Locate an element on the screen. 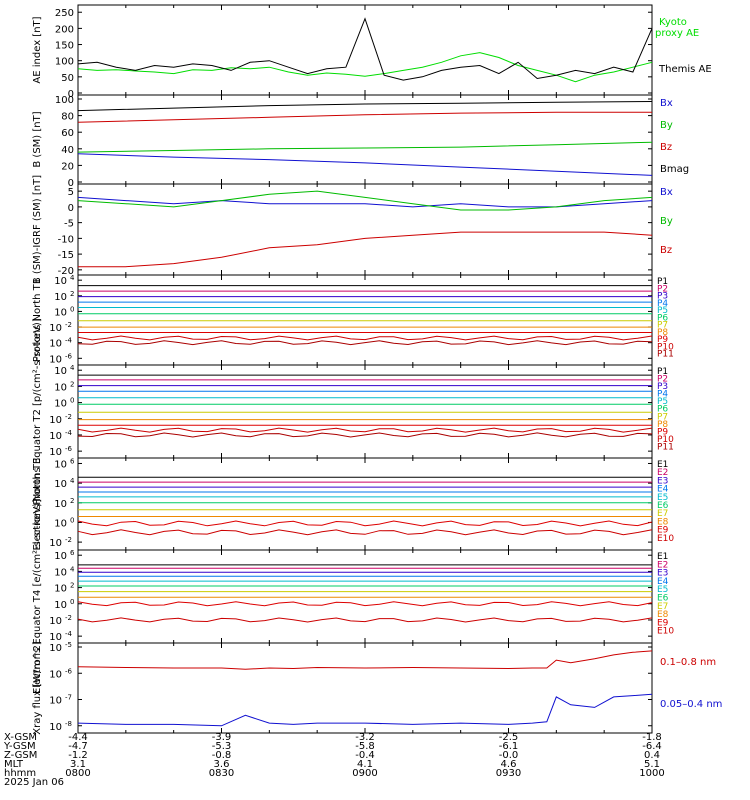 The width and height of the screenshot is (750, 800). y-tick-label-exp: 6 is located at coordinates (72, 461).